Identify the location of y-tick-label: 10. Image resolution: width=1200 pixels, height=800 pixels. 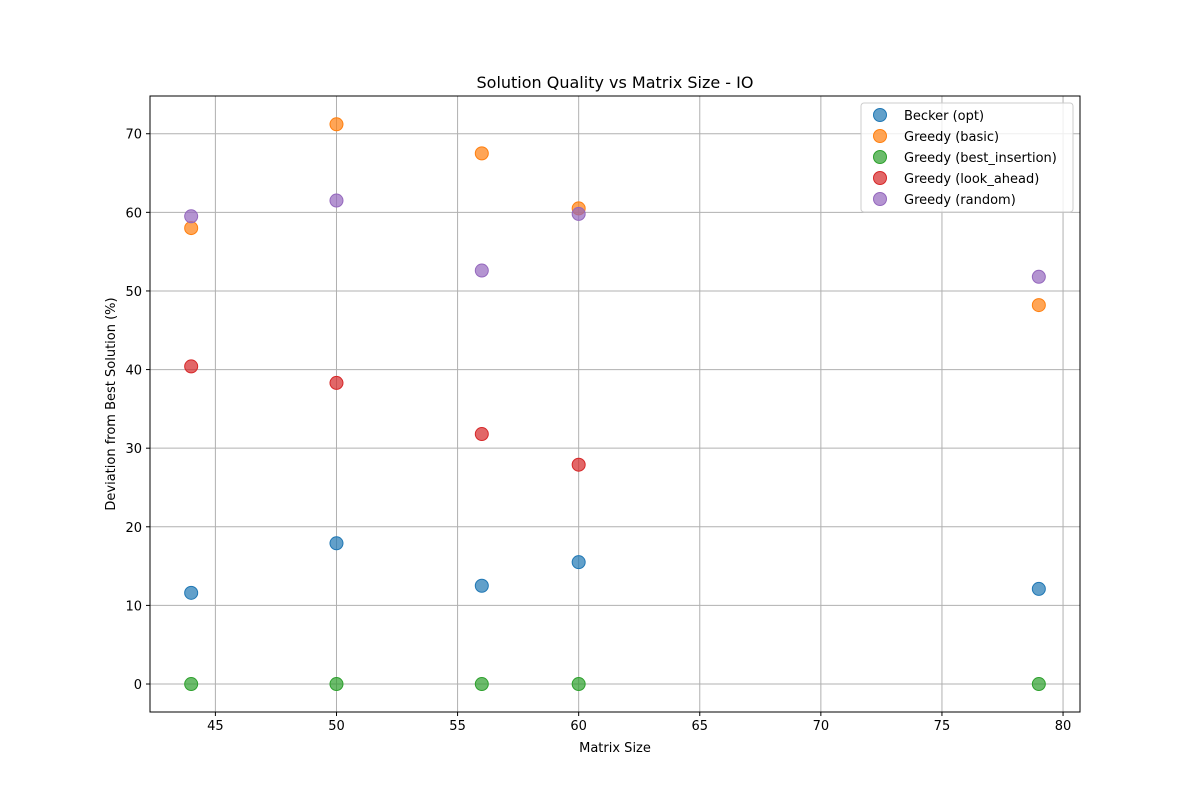
(133, 606).